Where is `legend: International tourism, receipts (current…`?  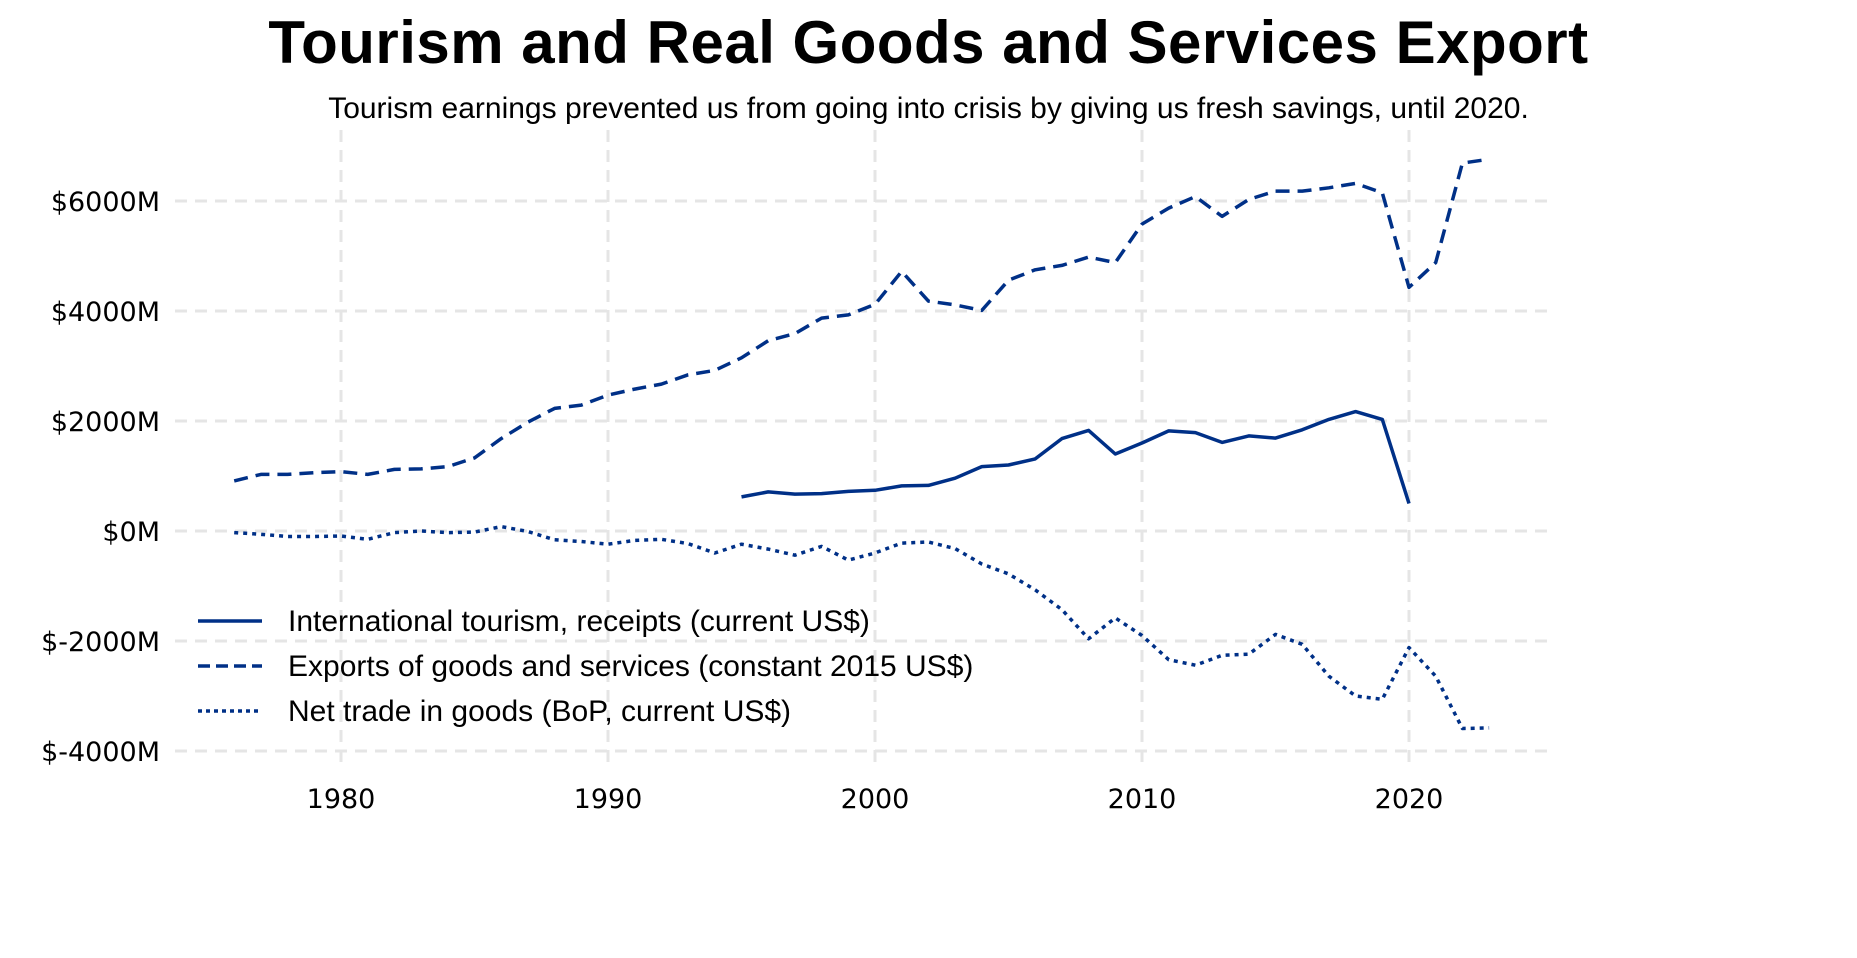 legend: International tourism, receipts (current… is located at coordinates (585, 666).